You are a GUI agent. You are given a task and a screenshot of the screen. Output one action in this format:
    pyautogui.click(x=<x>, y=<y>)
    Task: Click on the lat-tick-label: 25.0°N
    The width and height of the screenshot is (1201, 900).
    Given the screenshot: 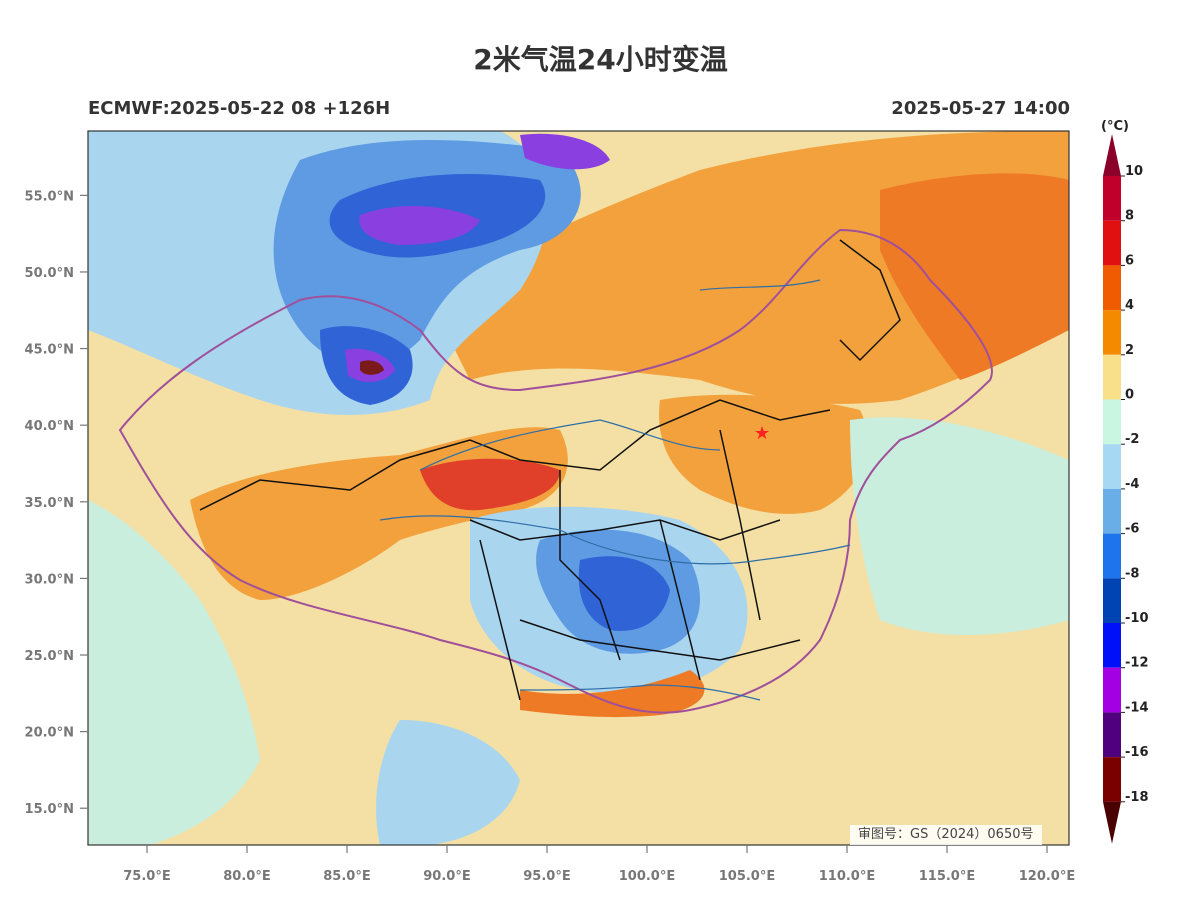 What is the action you would take?
    pyautogui.click(x=49, y=656)
    